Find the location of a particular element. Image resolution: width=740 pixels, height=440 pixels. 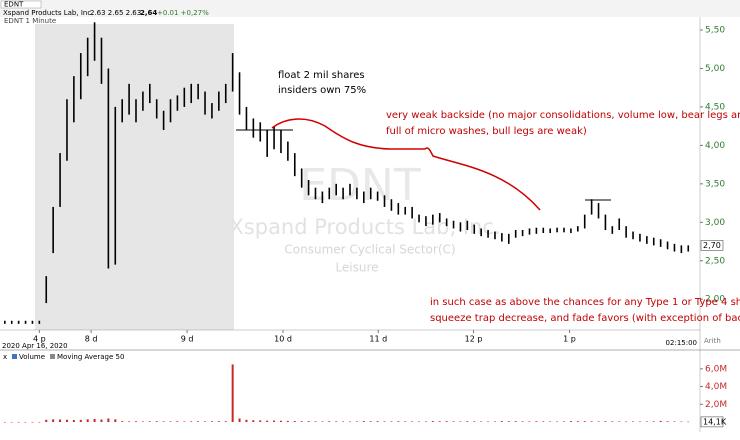

toolbar is located at coordinates (370, 8).